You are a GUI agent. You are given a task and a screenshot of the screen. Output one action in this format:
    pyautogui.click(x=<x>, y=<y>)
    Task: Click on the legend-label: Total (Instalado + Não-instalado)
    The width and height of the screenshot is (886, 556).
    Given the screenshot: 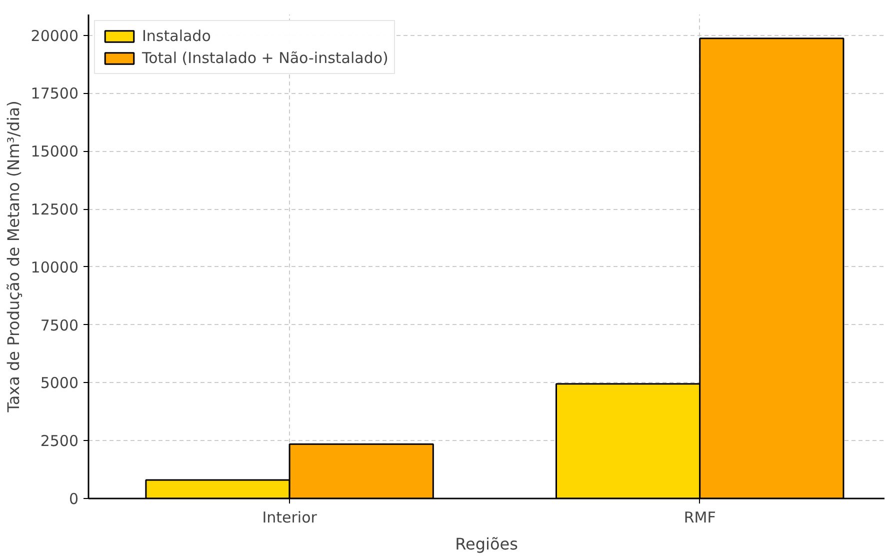 What is the action you would take?
    pyautogui.click(x=265, y=58)
    